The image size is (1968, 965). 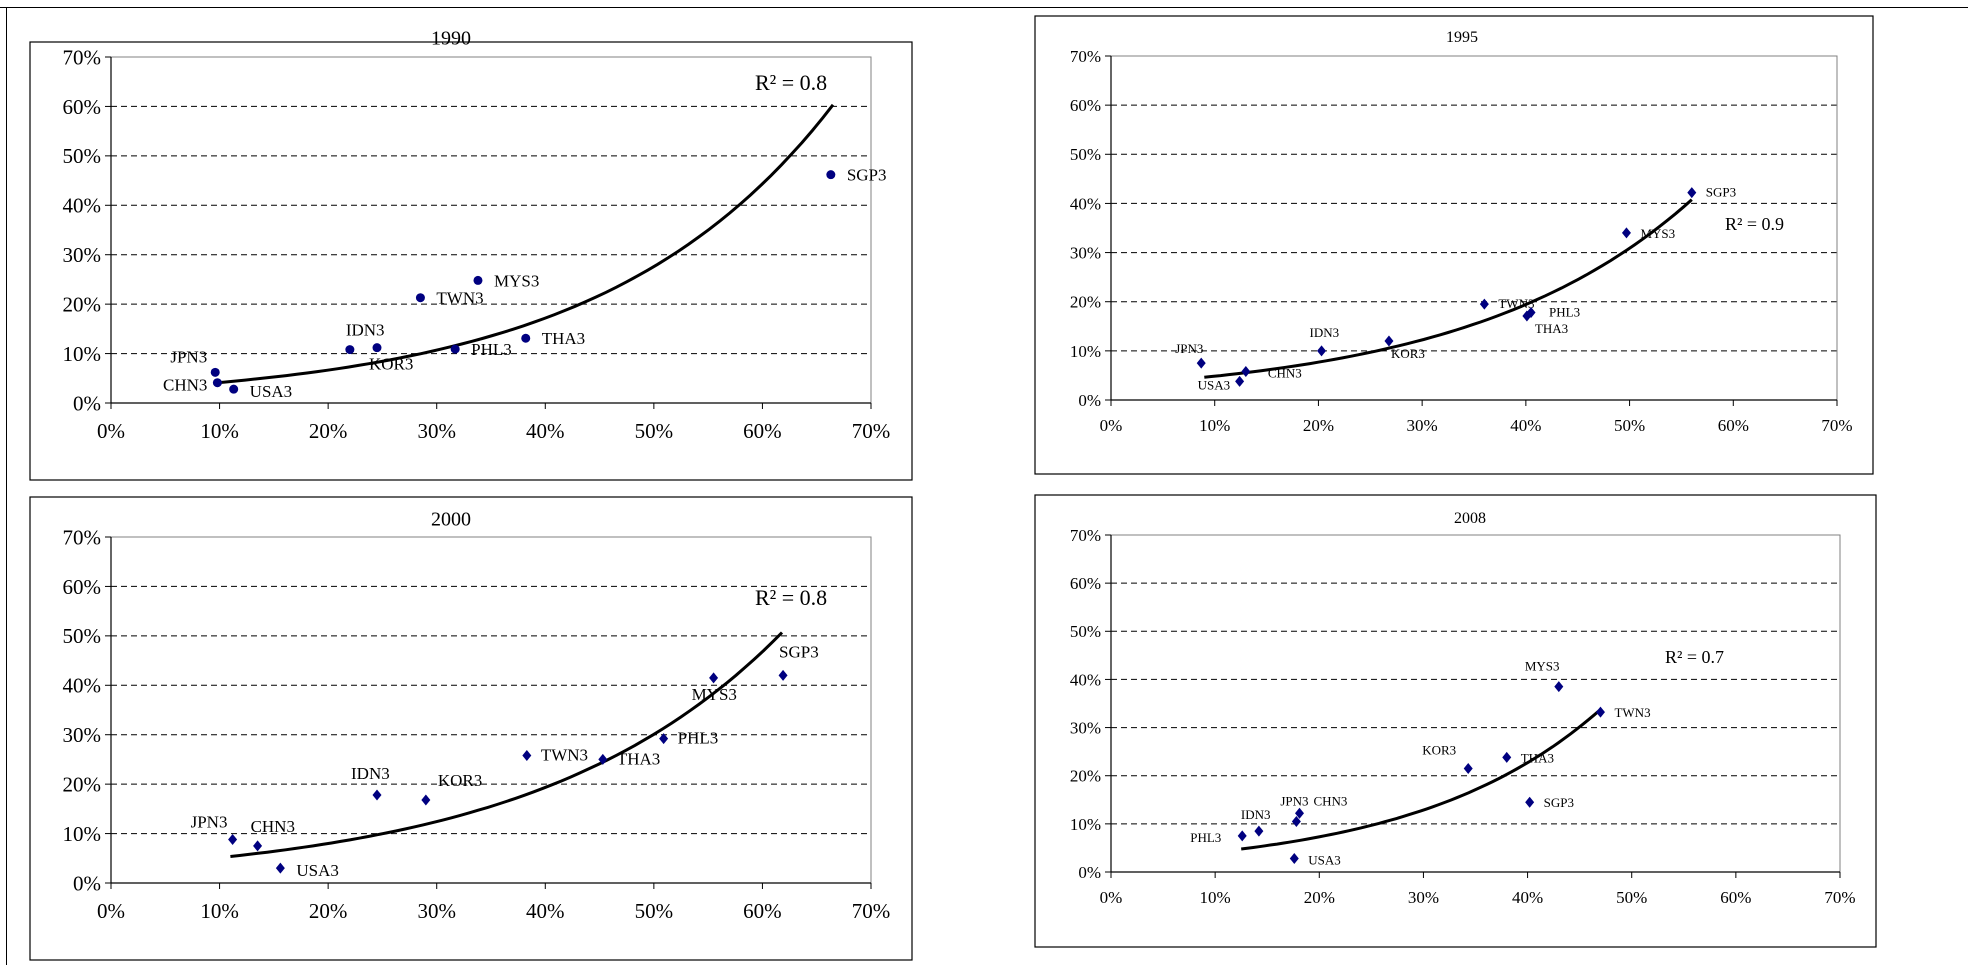 What do you see at coordinates (564, 754) in the screenshot?
I see `point-label-twn3: TWN3` at bounding box center [564, 754].